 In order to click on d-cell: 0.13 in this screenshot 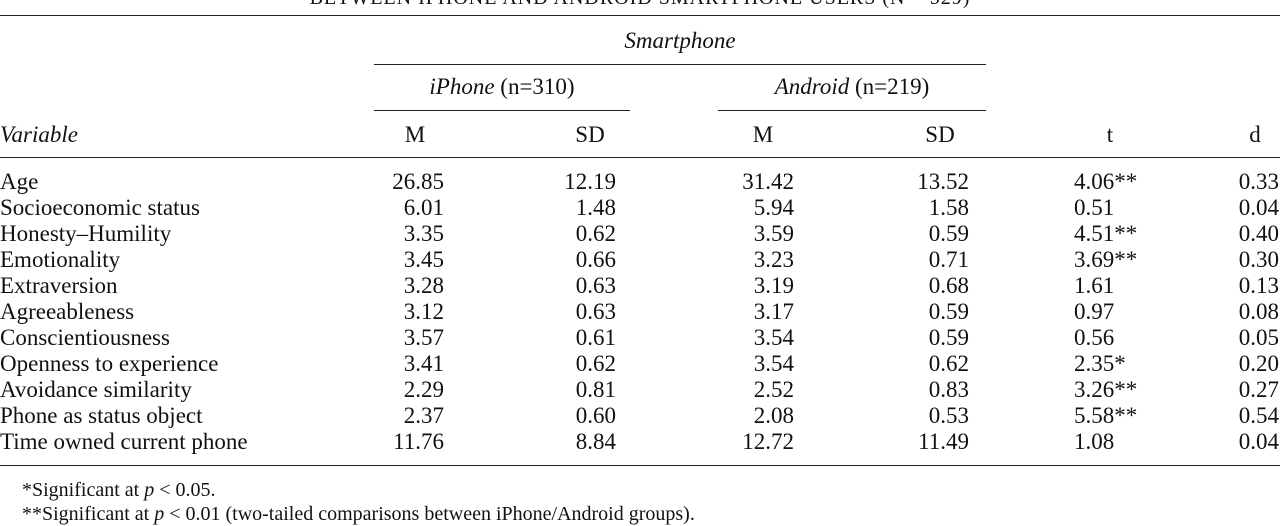, I will do `click(1258, 285)`.